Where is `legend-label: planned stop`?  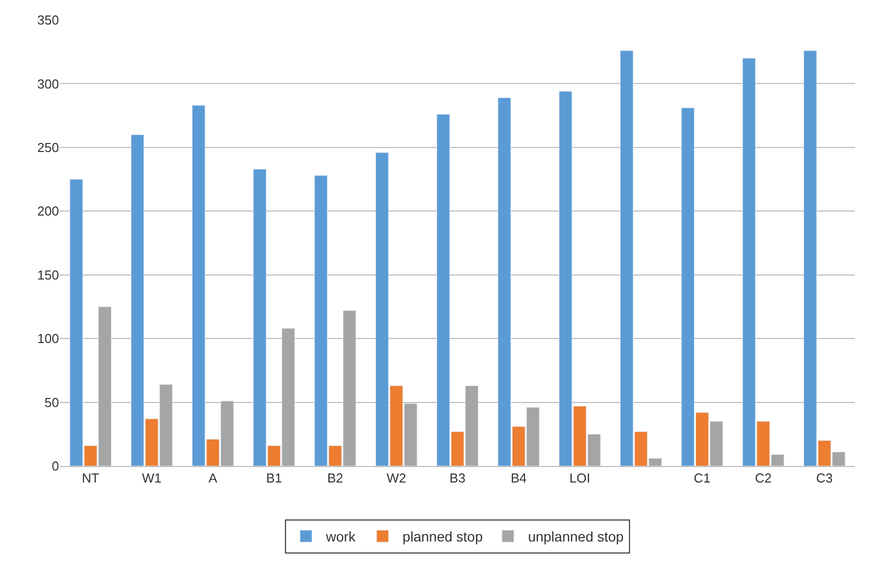 legend-label: planned stop is located at coordinates (442, 536).